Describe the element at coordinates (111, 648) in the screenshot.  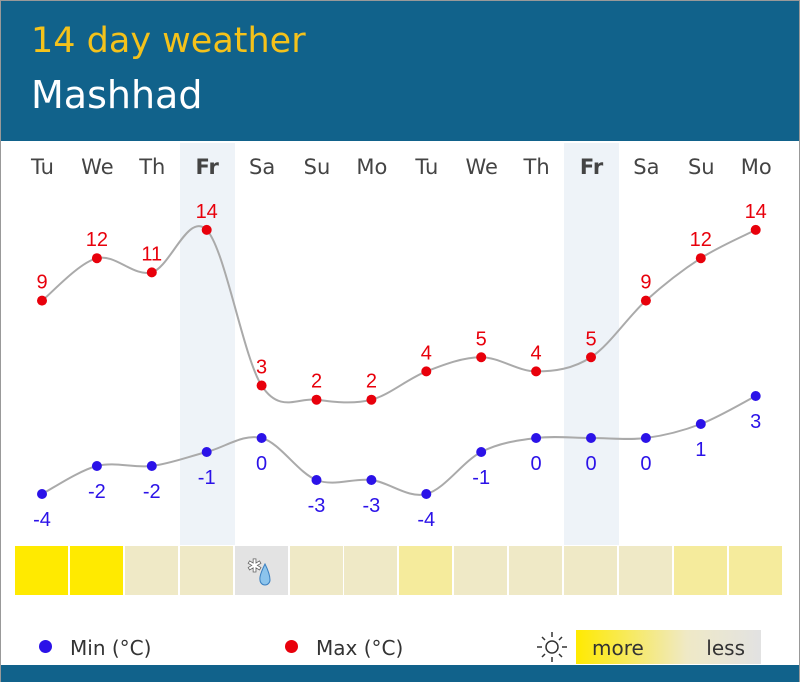
I see `min-legend-label: Min (°C)` at that location.